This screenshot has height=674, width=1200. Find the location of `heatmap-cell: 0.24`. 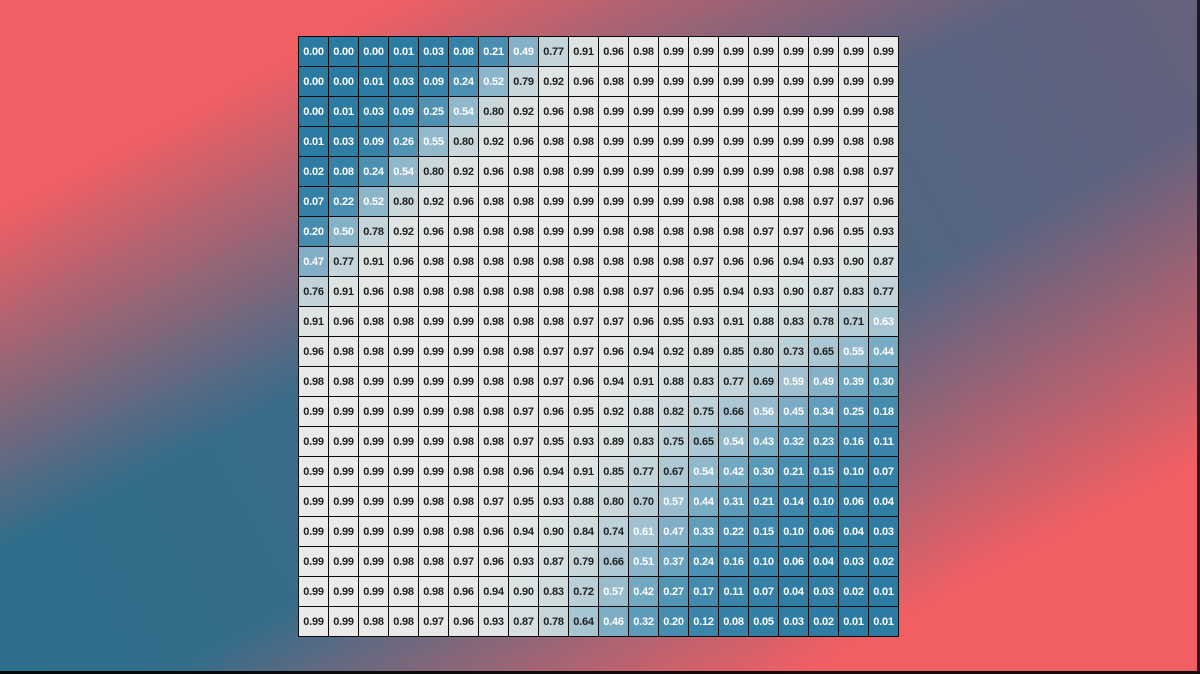

heatmap-cell: 0.24 is located at coordinates (703, 561).